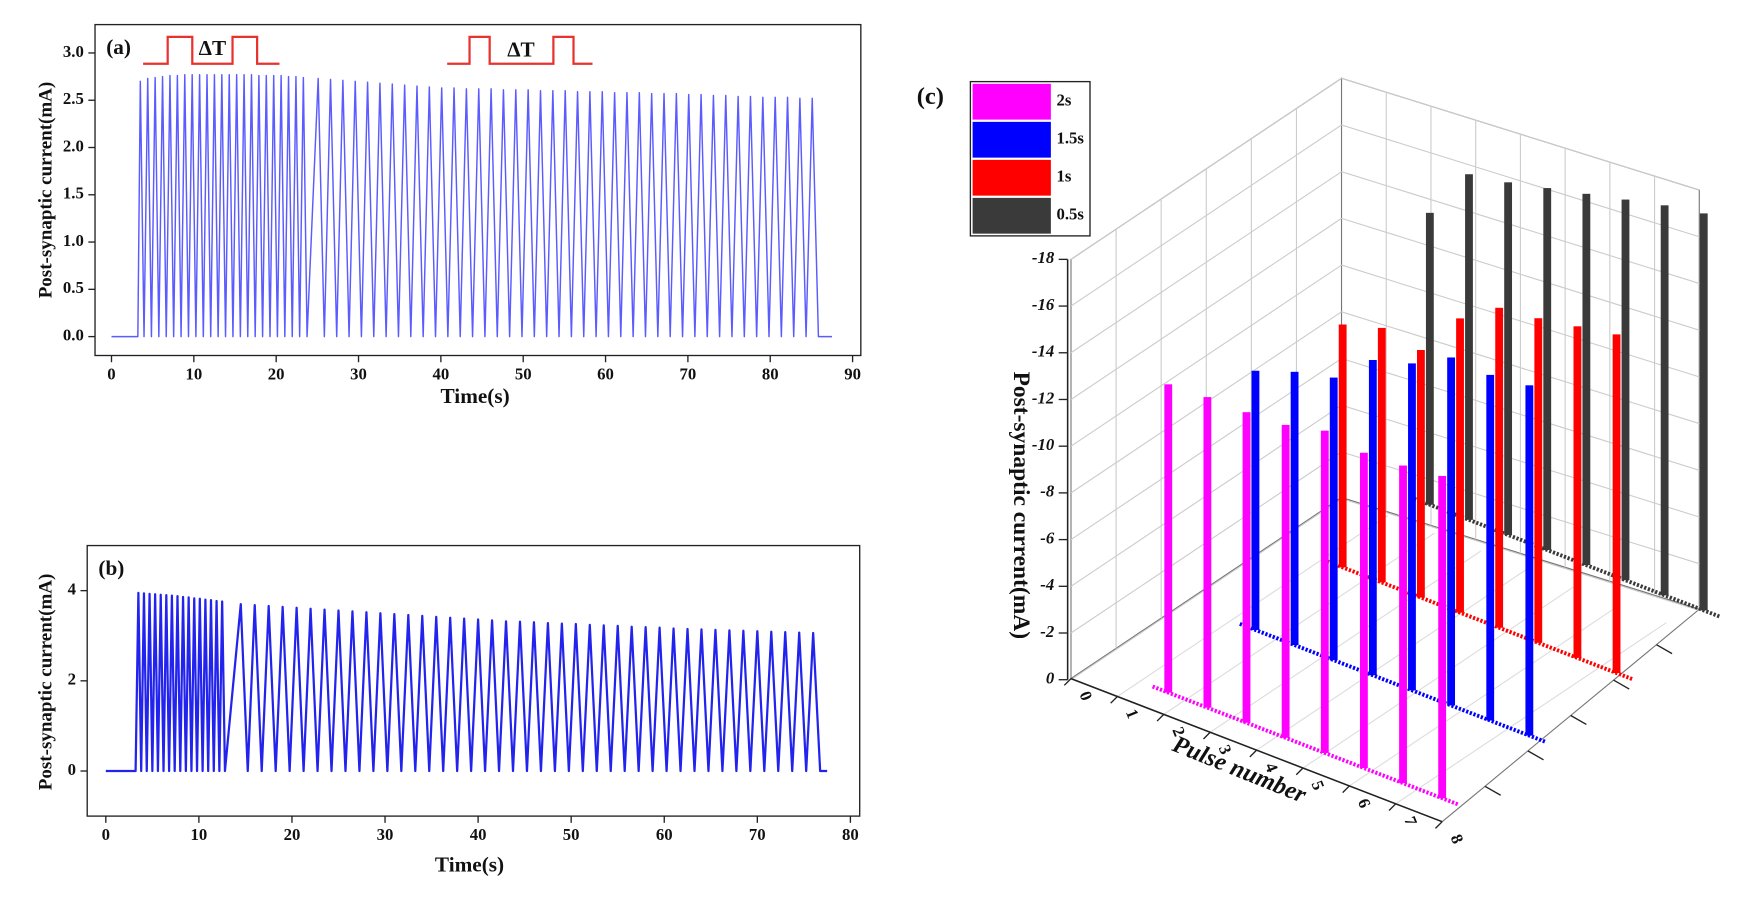 Image resolution: width=1744 pixels, height=908 pixels. I want to click on panel-label: (b), so click(111, 568).